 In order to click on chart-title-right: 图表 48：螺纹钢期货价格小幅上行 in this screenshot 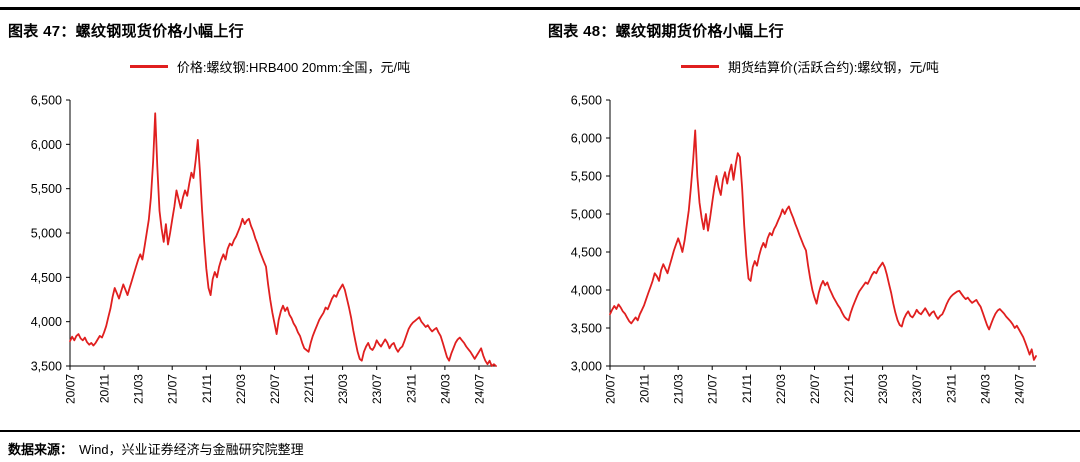, I will do `click(666, 31)`.